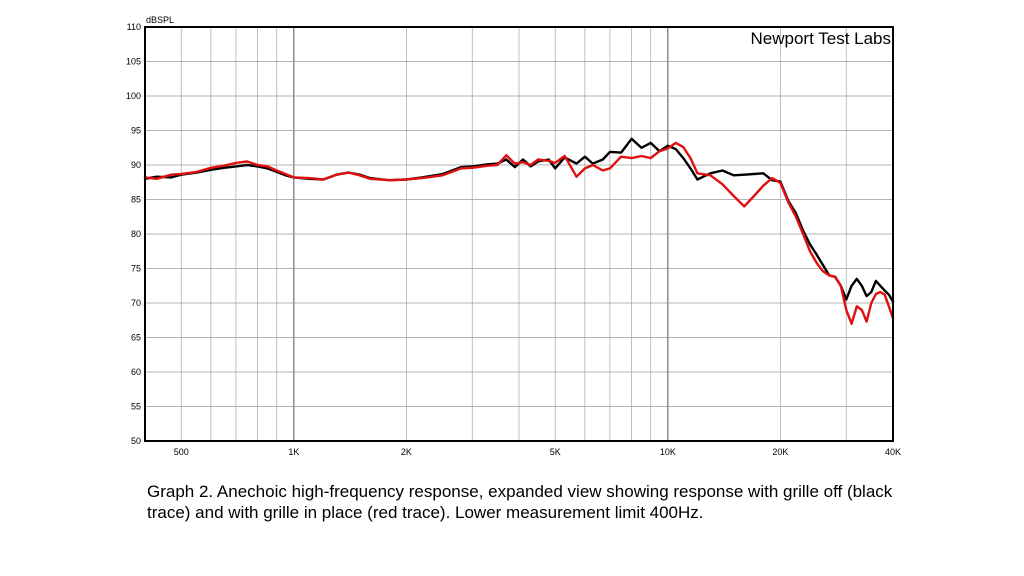 This screenshot has width=1024, height=576. I want to click on x-tick-label: 1K, so click(293, 452).